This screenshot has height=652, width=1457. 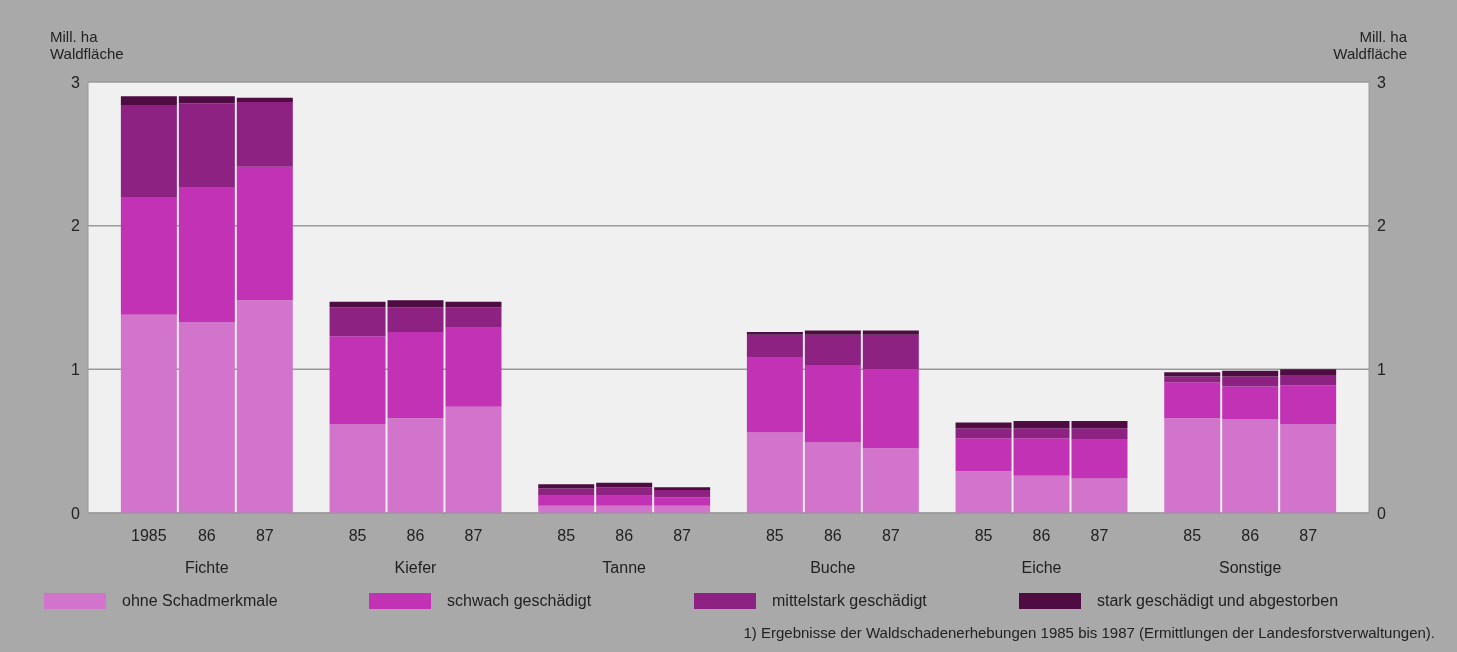 What do you see at coordinates (87, 45) in the screenshot?
I see `y-axis-title: Mill. ha Waldfläche` at bounding box center [87, 45].